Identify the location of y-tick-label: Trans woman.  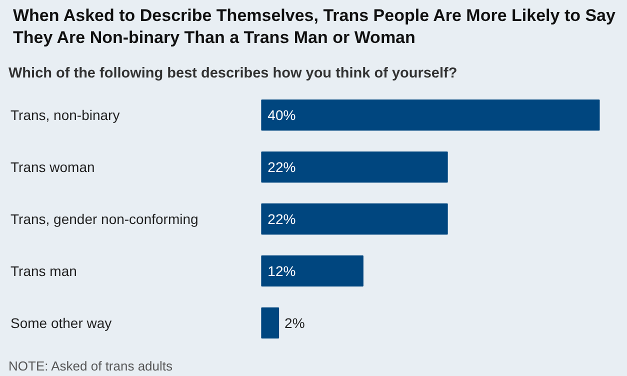
(52, 167).